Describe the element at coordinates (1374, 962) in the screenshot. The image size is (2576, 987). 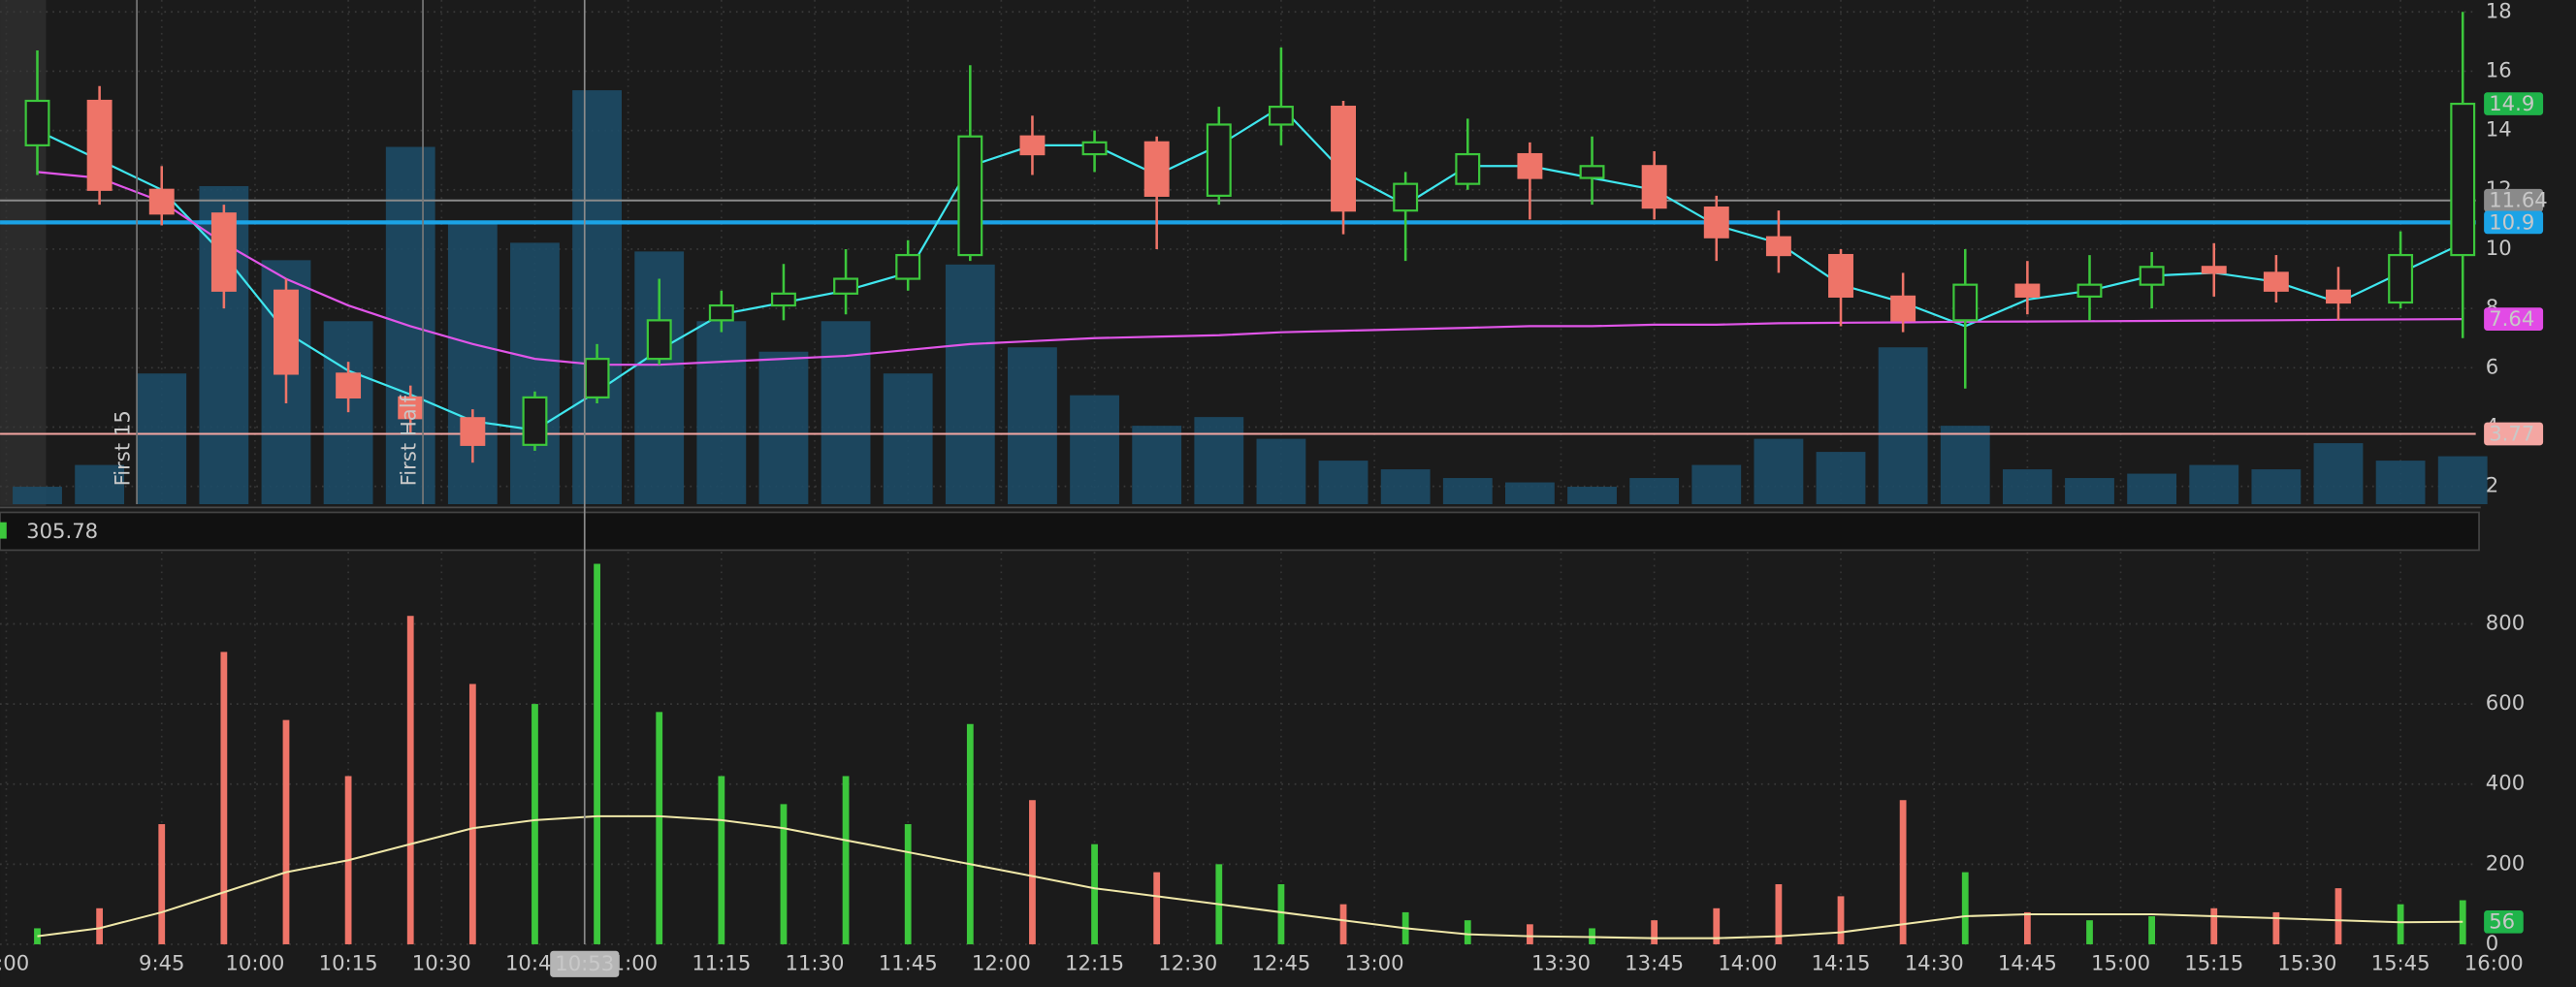
I see `x-tick-label: 13:00` at that location.